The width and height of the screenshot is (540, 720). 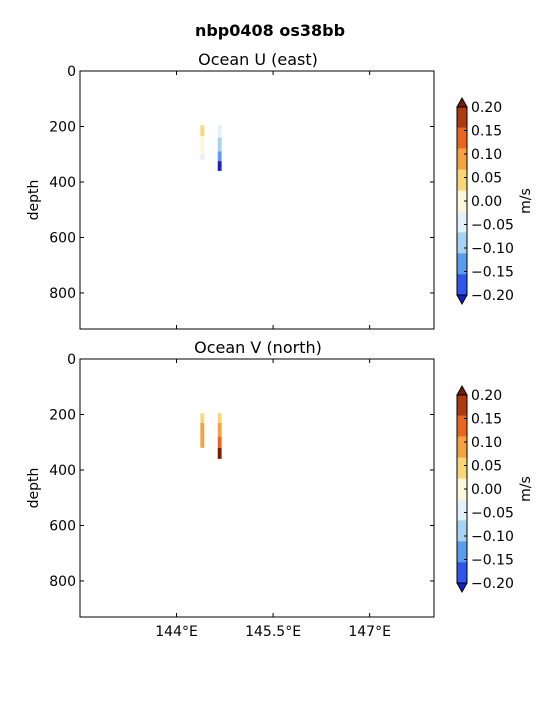 I want to click on x-tick-label: 147°E, so click(x=369, y=632).